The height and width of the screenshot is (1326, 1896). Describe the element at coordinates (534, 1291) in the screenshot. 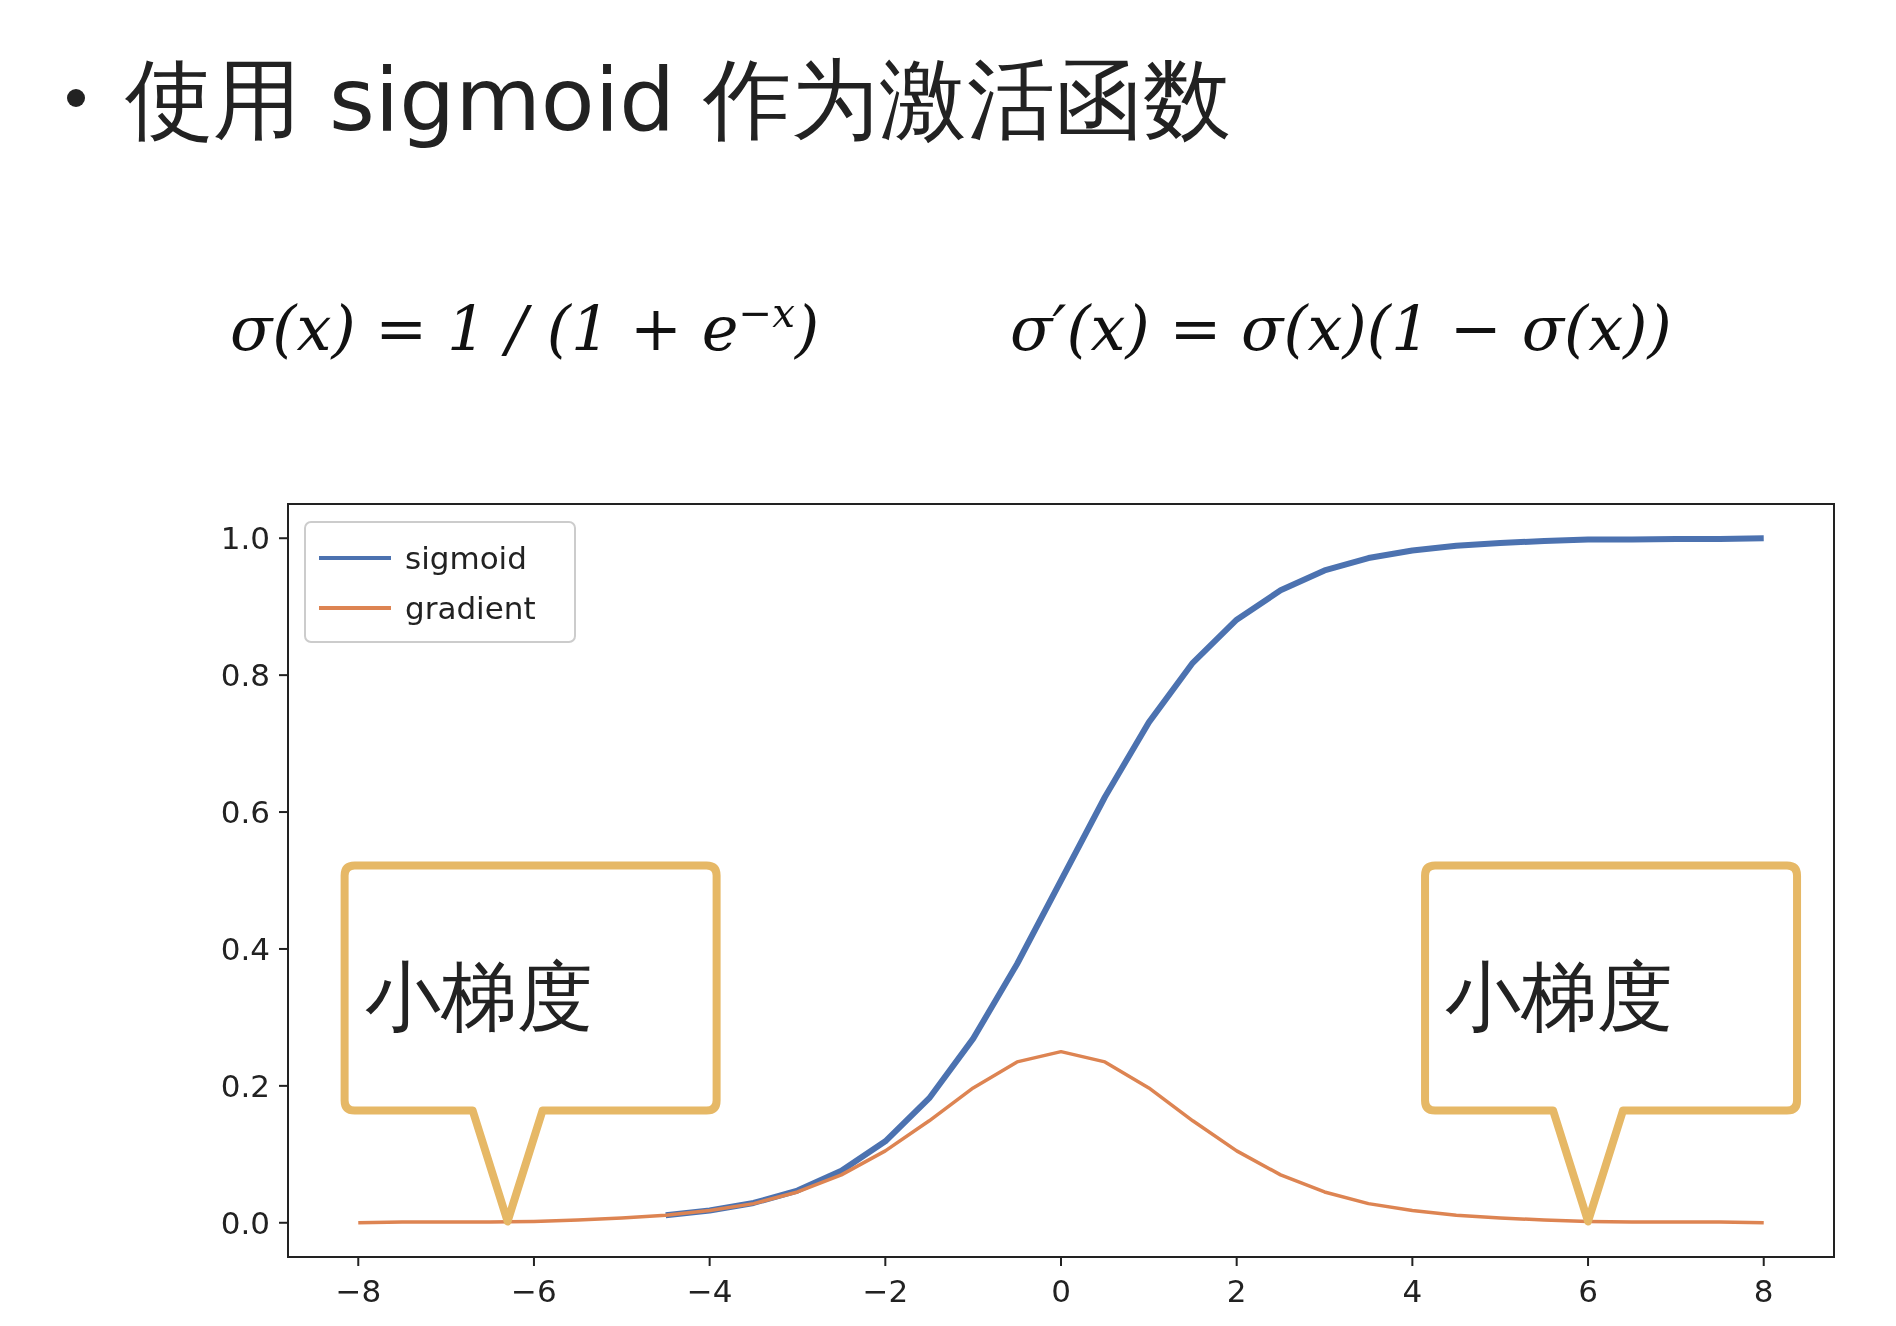

I see `x-tick-label: −6` at that location.